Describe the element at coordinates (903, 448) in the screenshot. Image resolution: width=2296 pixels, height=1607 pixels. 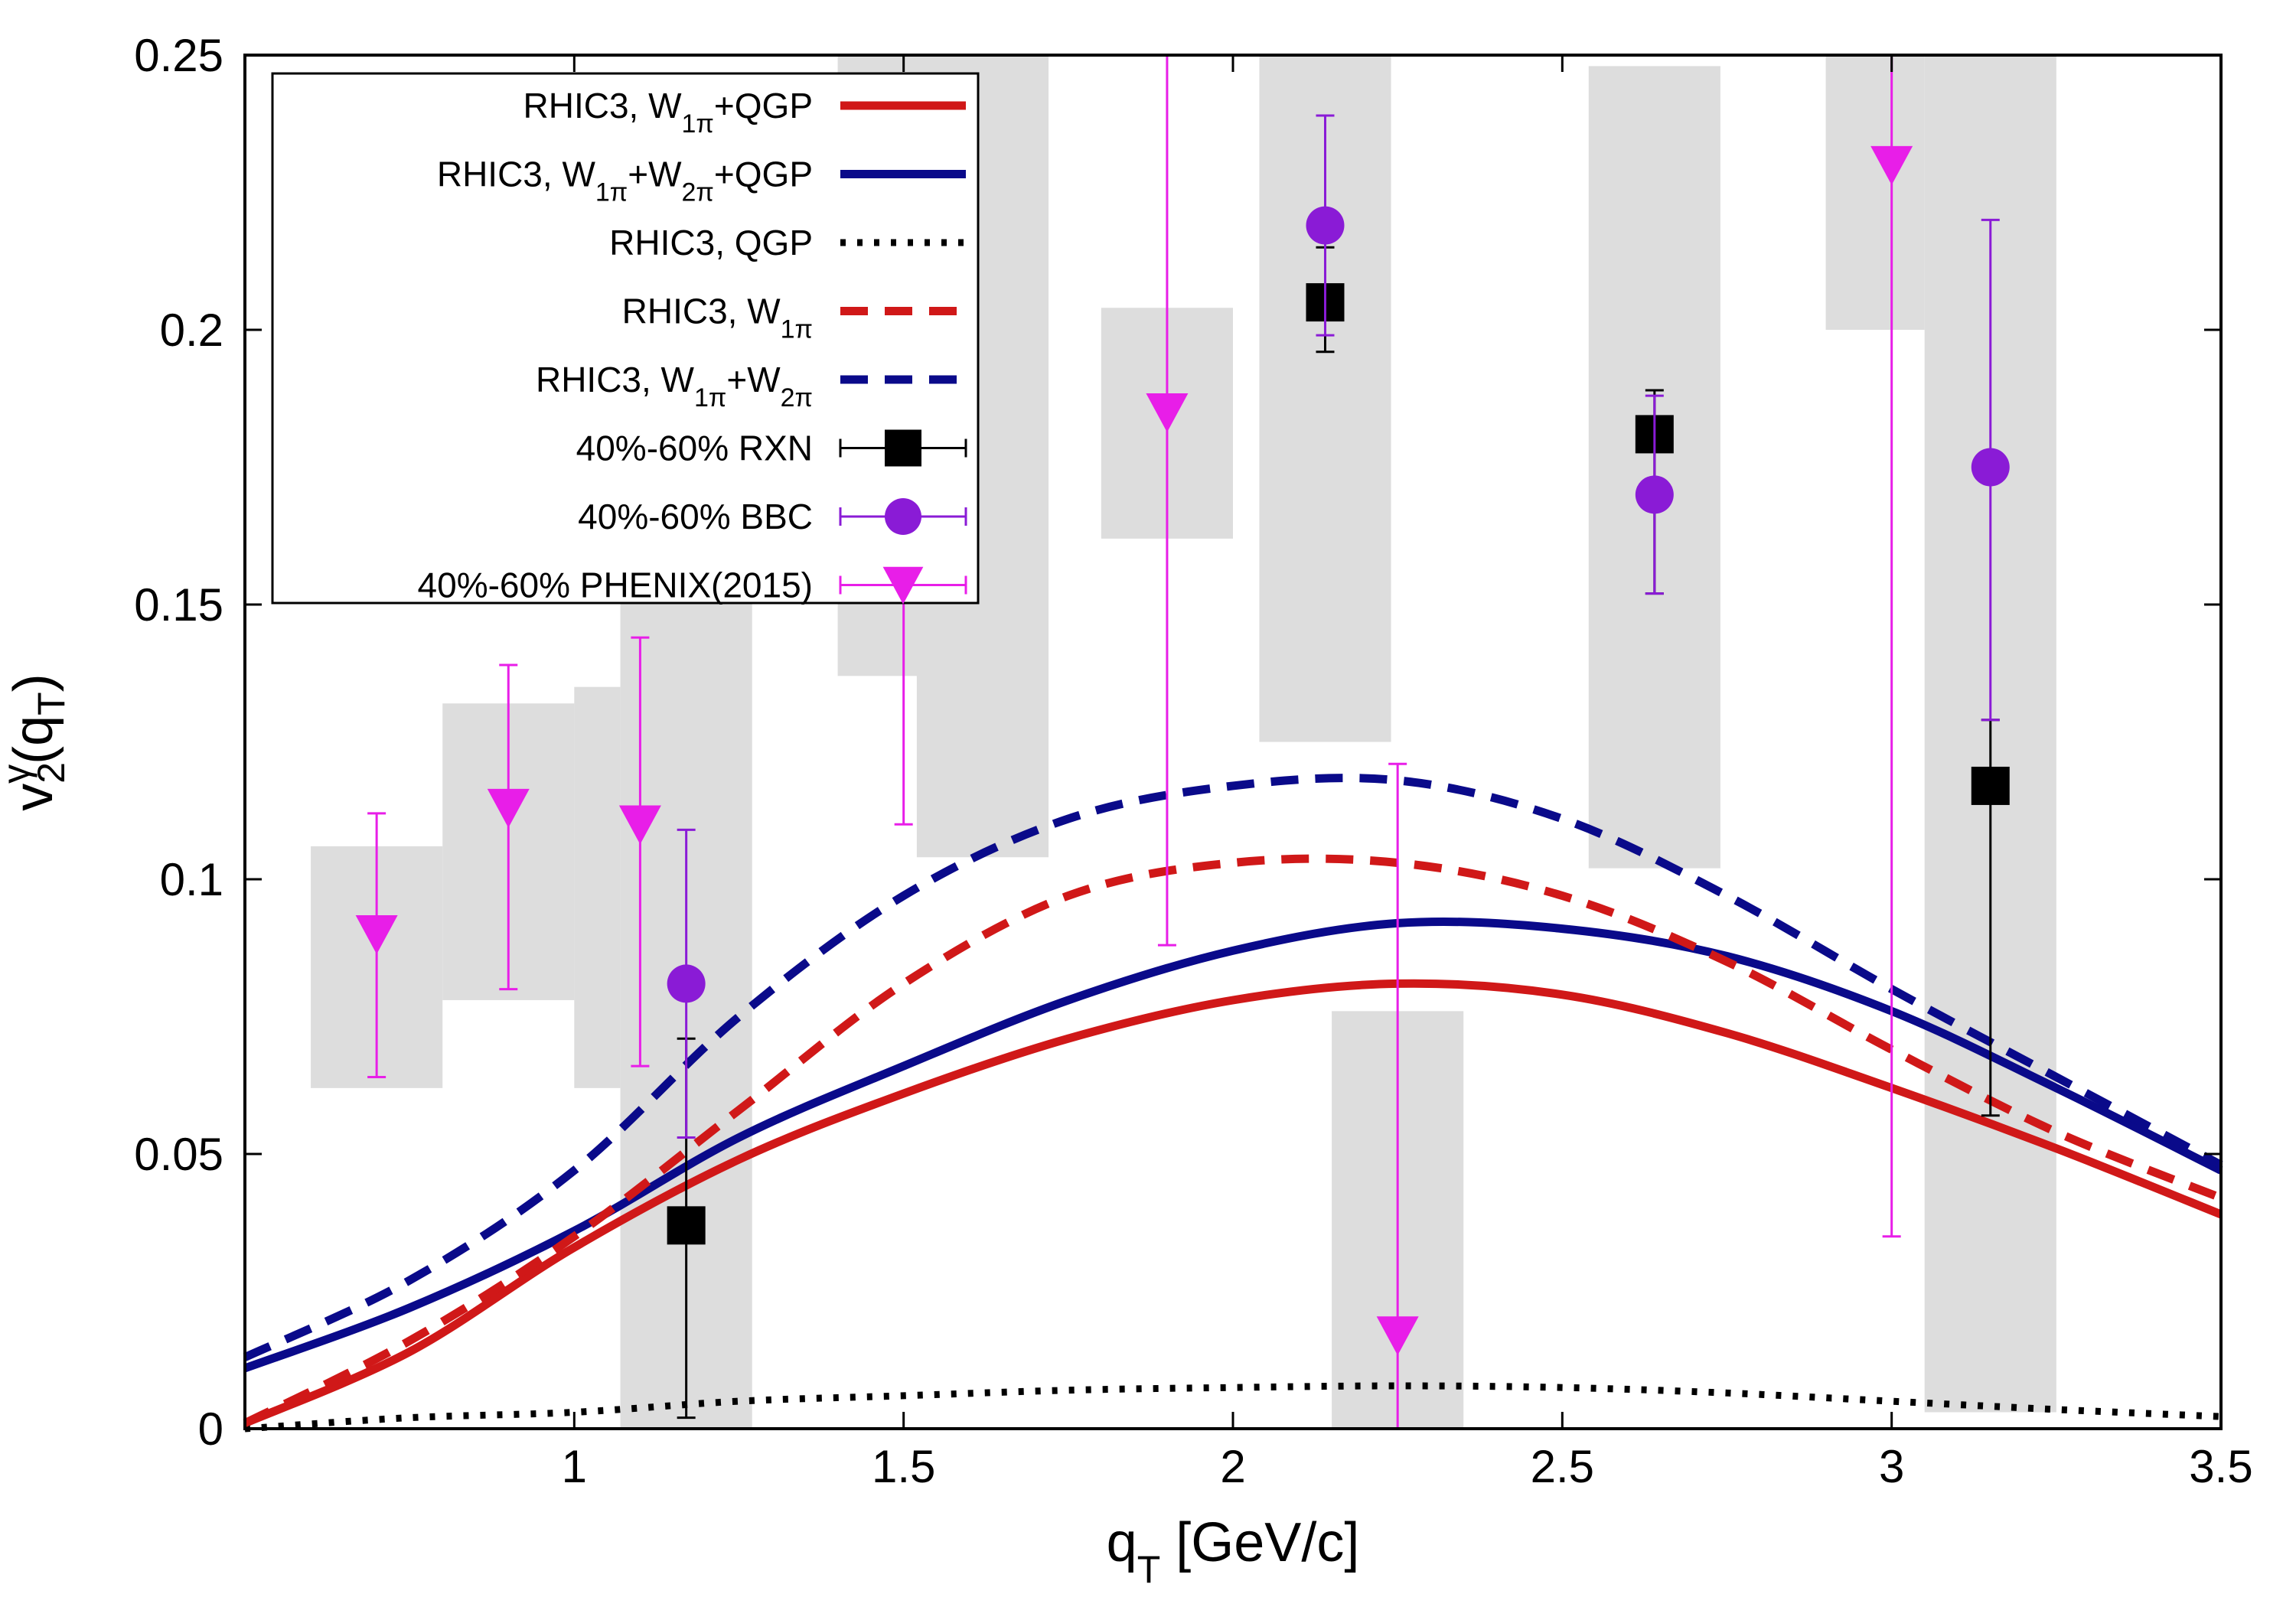
I see `legend-marker-rxn` at that location.